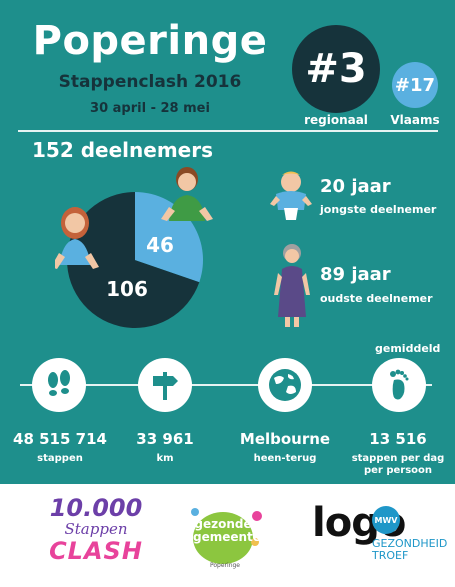  I want to click on oldest-label: oudste deelnemer, so click(376, 298).